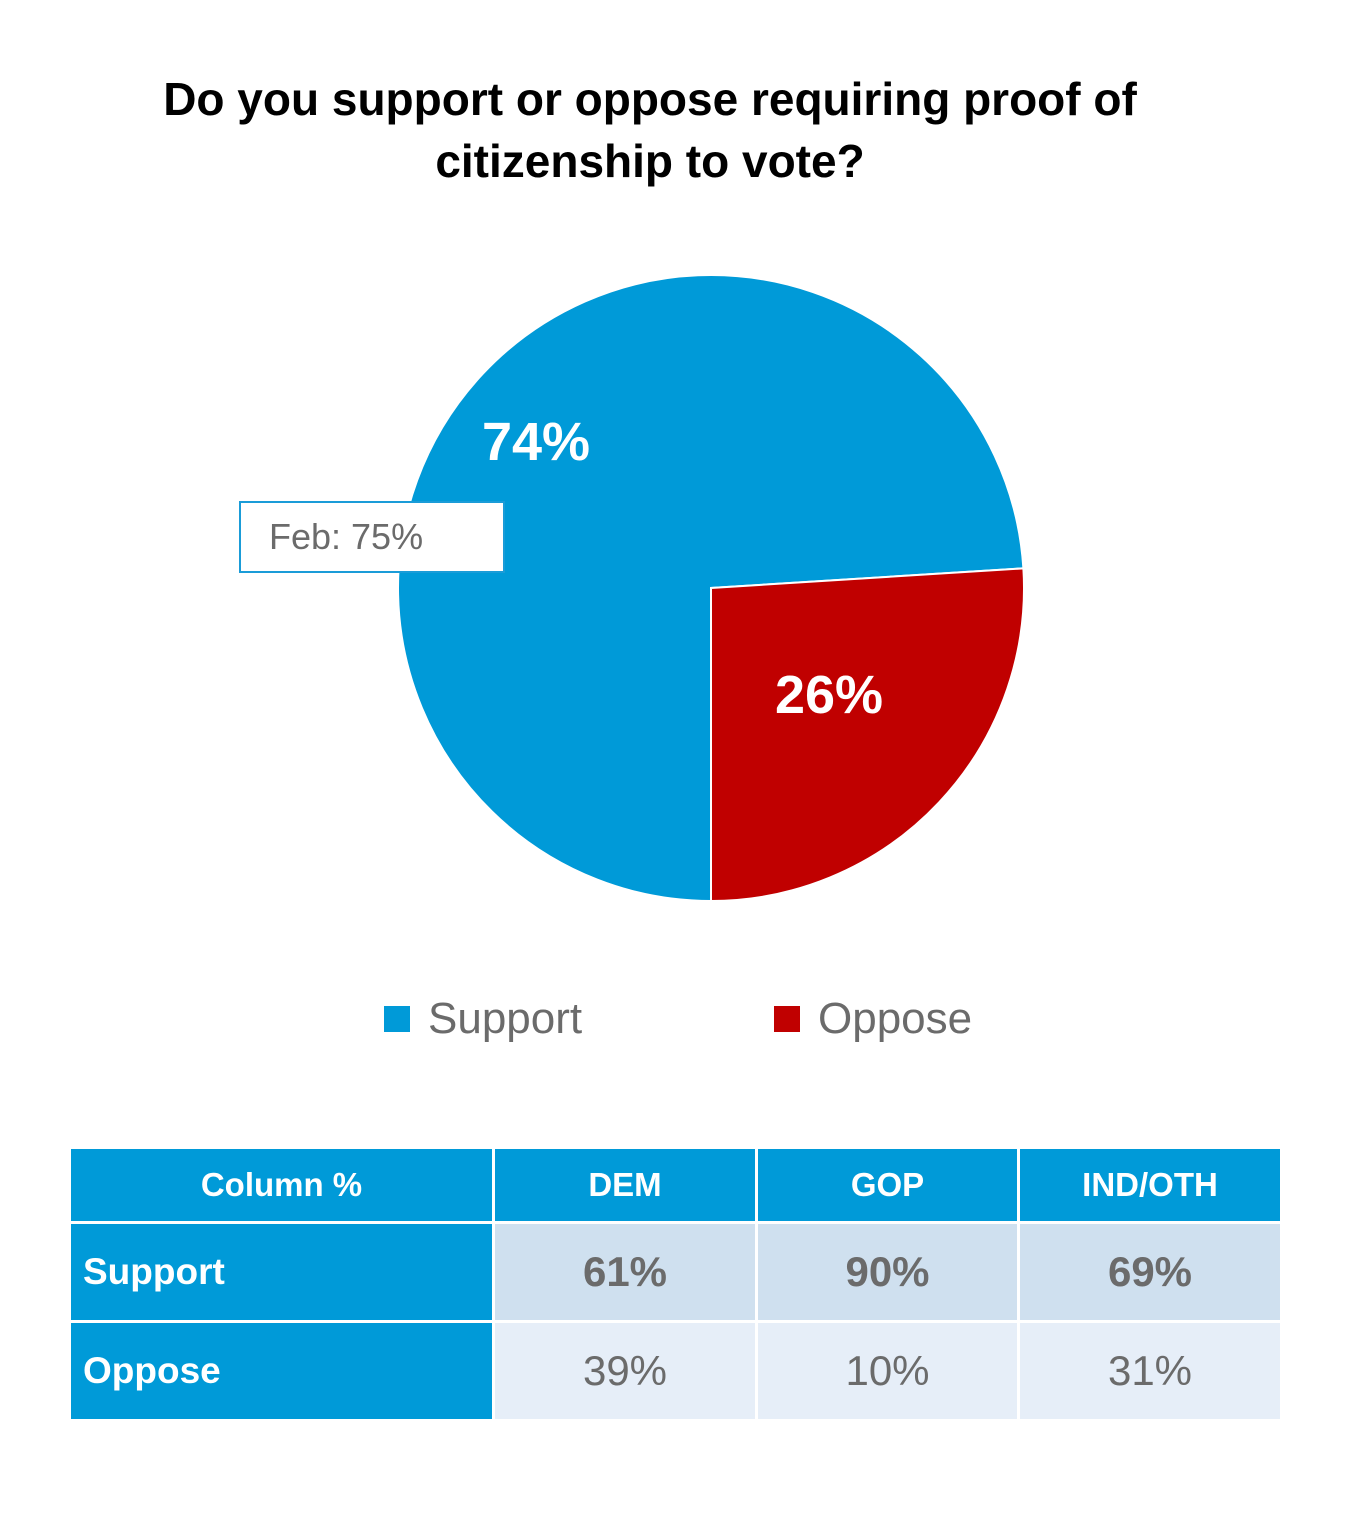  What do you see at coordinates (829, 695) in the screenshot?
I see `pie-label-oppose: 26%` at bounding box center [829, 695].